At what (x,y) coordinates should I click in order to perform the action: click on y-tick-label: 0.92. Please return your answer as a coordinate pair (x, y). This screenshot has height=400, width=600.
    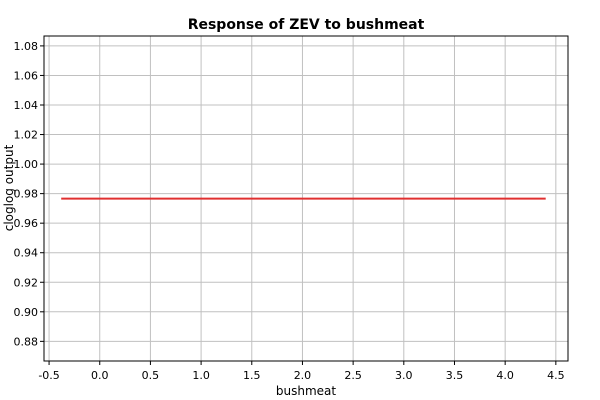
    Looking at the image, I should click on (26, 282).